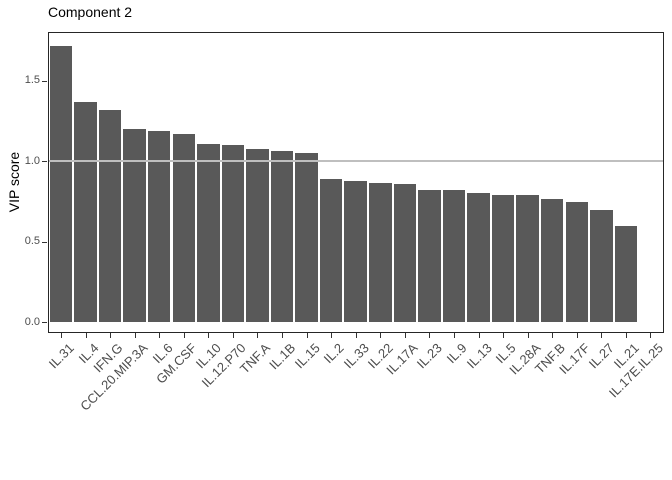 The image size is (672, 480). Describe the element at coordinates (32, 321) in the screenshot. I see `y-tick-label: 0.0` at that location.